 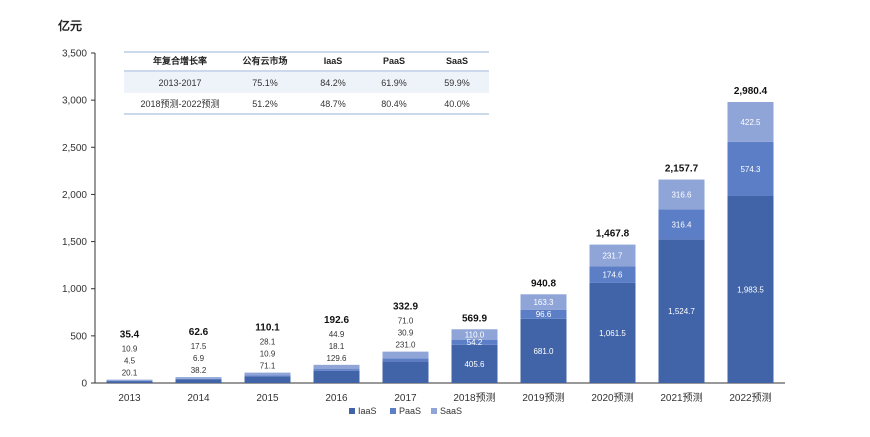 I want to click on y-tick-label: 0, so click(x=84, y=384).